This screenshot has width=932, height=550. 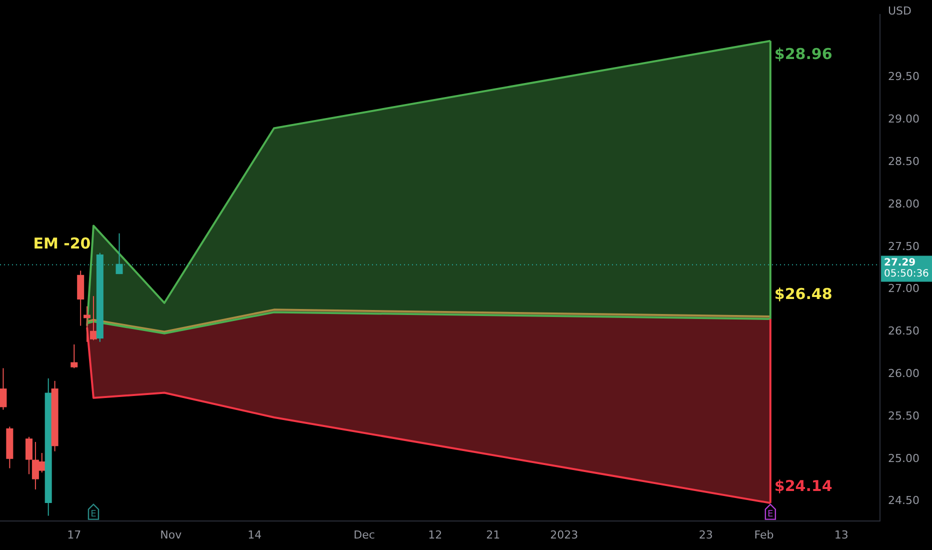 What do you see at coordinates (904, 331) in the screenshot?
I see `y-tick-label: 26.50` at bounding box center [904, 331].